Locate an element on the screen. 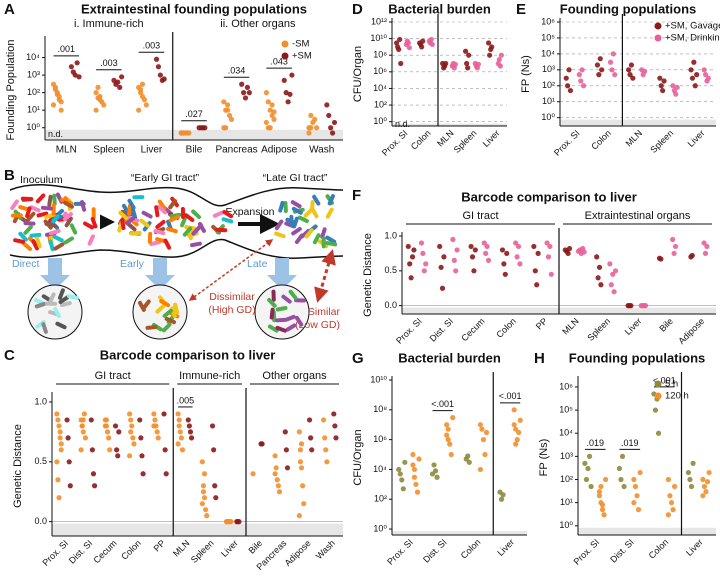  sig-label: .019 is located at coordinates (595, 443).